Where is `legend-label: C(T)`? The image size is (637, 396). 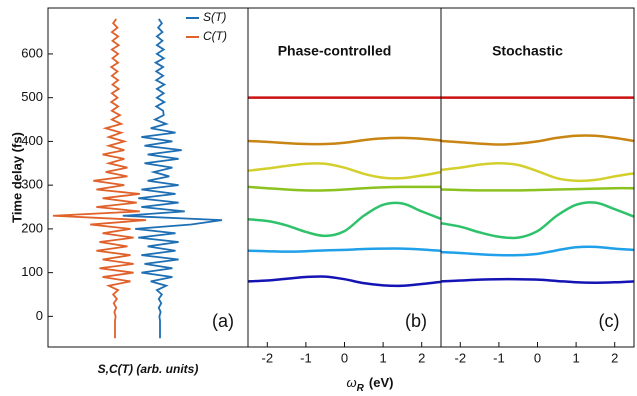 legend-label: C(T) is located at coordinates (215, 36).